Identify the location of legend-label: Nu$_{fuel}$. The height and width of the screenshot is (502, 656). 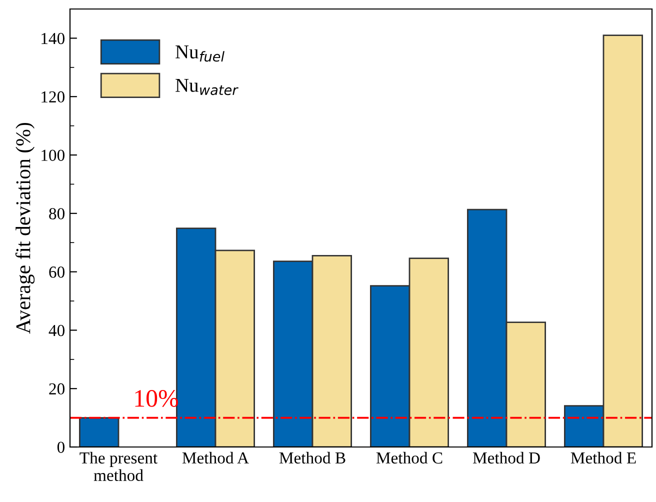
(200, 54).